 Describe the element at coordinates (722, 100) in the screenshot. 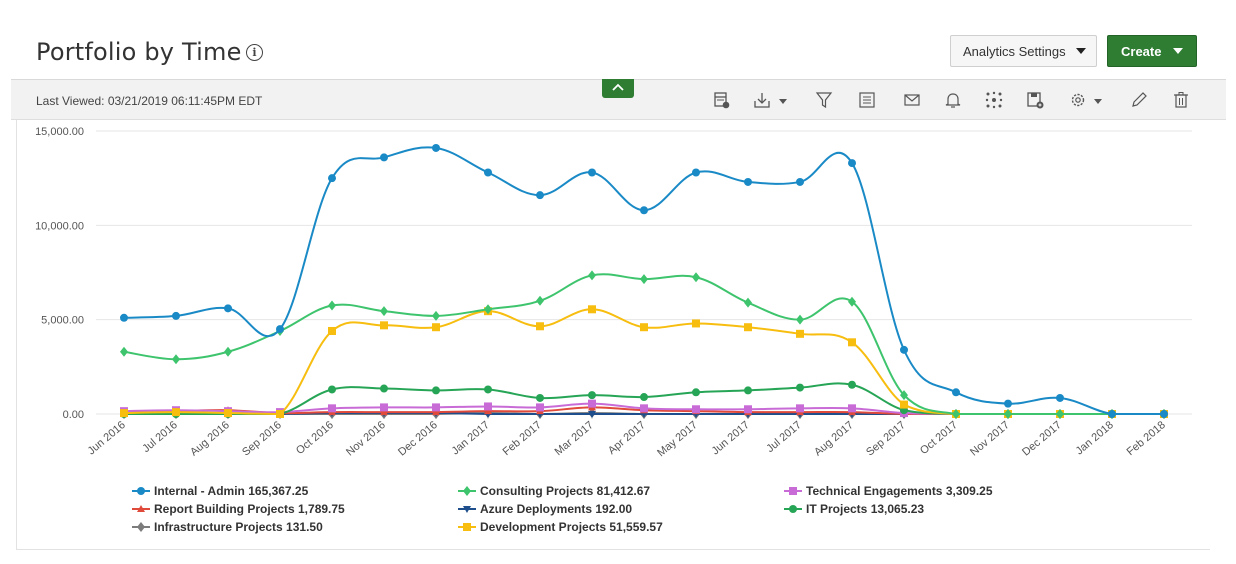

I see `report-icon` at that location.